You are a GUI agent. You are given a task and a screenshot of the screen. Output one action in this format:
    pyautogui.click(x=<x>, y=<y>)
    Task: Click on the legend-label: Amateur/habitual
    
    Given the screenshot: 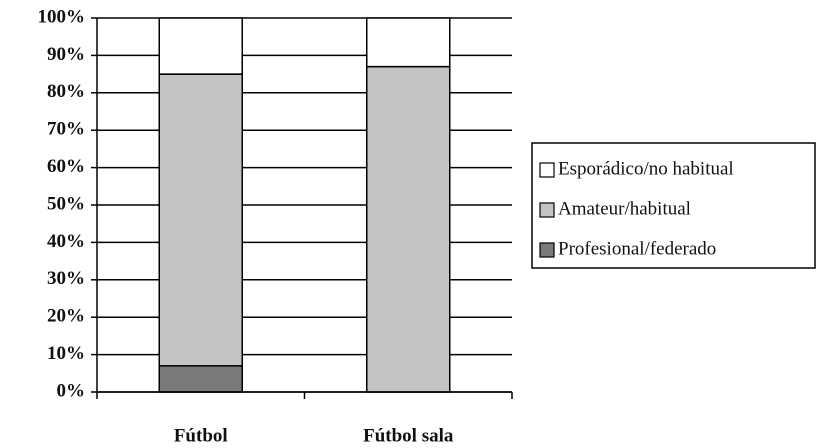 What is the action you would take?
    pyautogui.click(x=624, y=208)
    